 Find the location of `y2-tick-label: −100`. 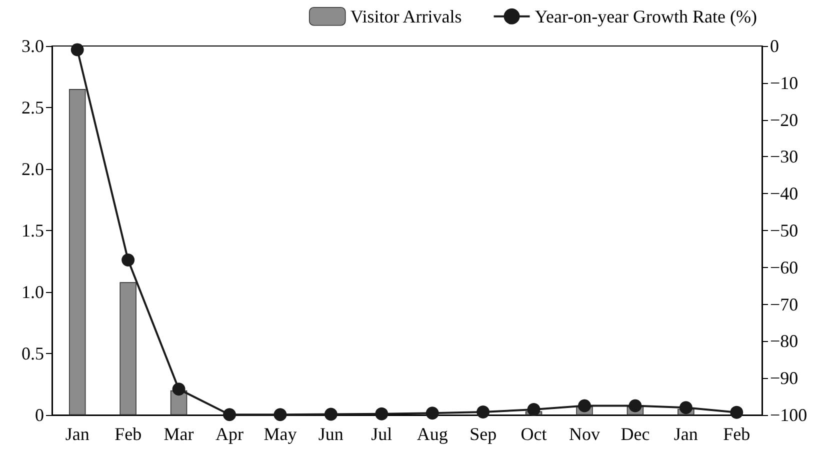

y2-tick-label: −100 is located at coordinates (789, 415).